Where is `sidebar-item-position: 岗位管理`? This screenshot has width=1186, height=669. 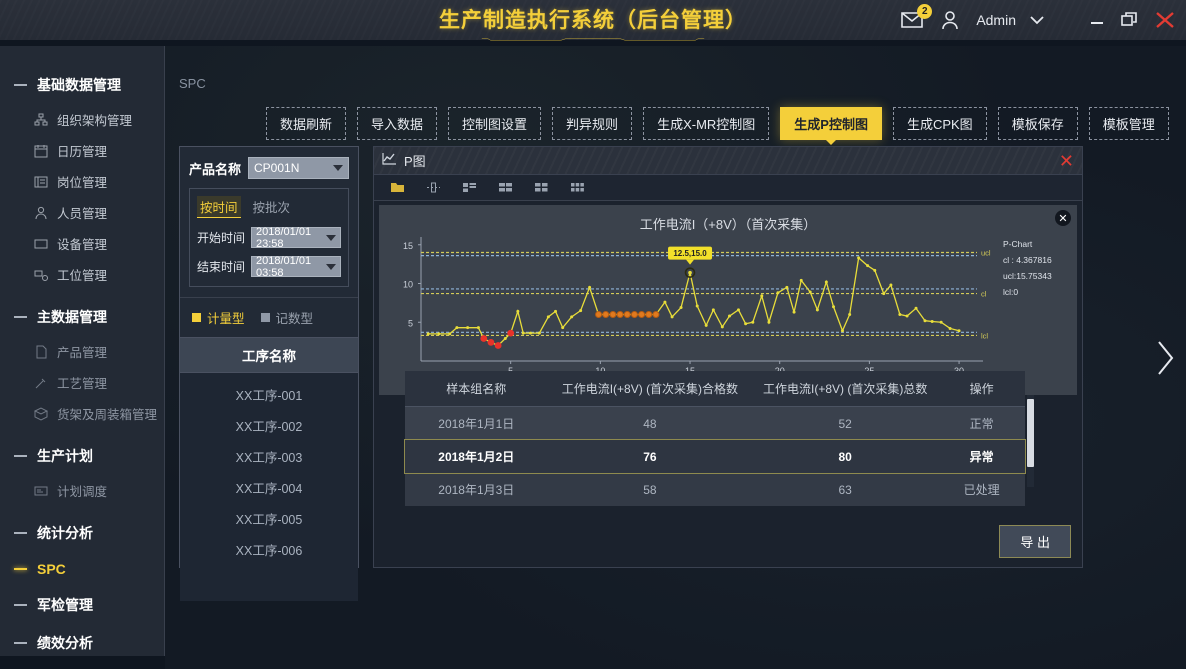 sidebar-item-position: 岗位管理 is located at coordinates (82, 181).